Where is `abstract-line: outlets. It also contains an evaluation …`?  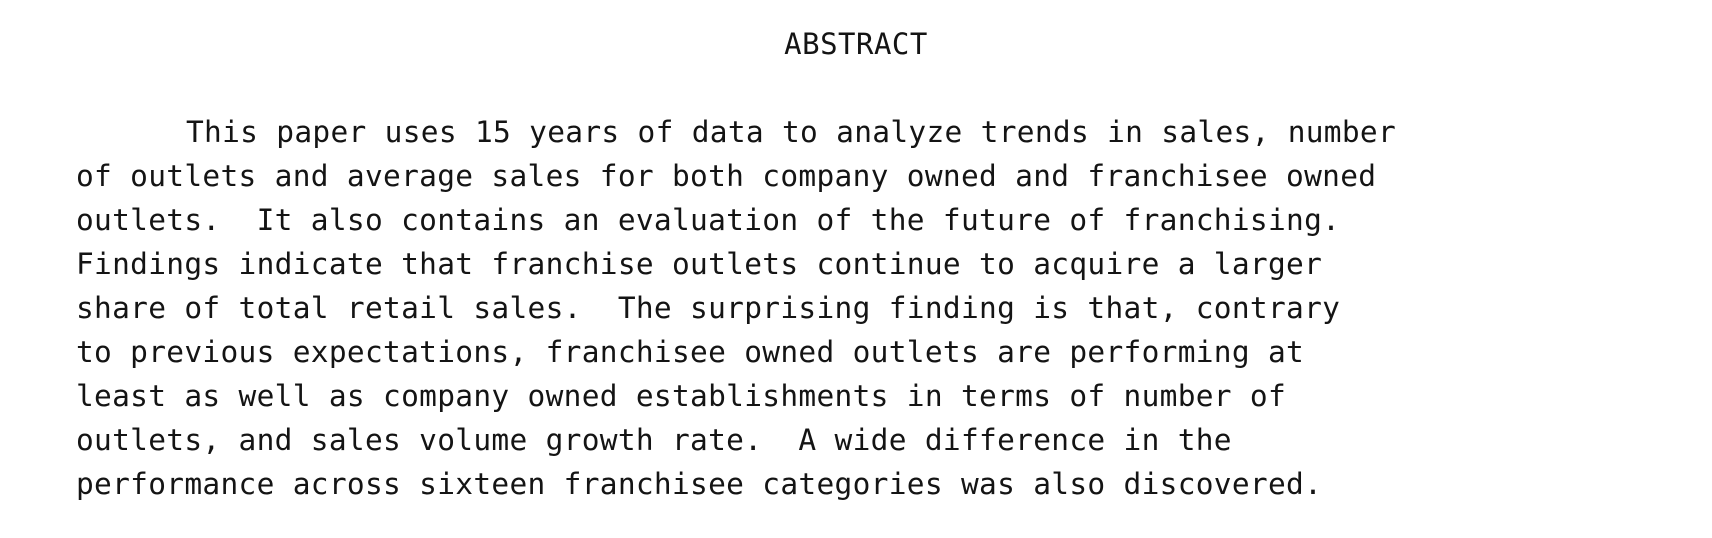 abstract-line: outlets. It also contains an evaluation … is located at coordinates (708, 220).